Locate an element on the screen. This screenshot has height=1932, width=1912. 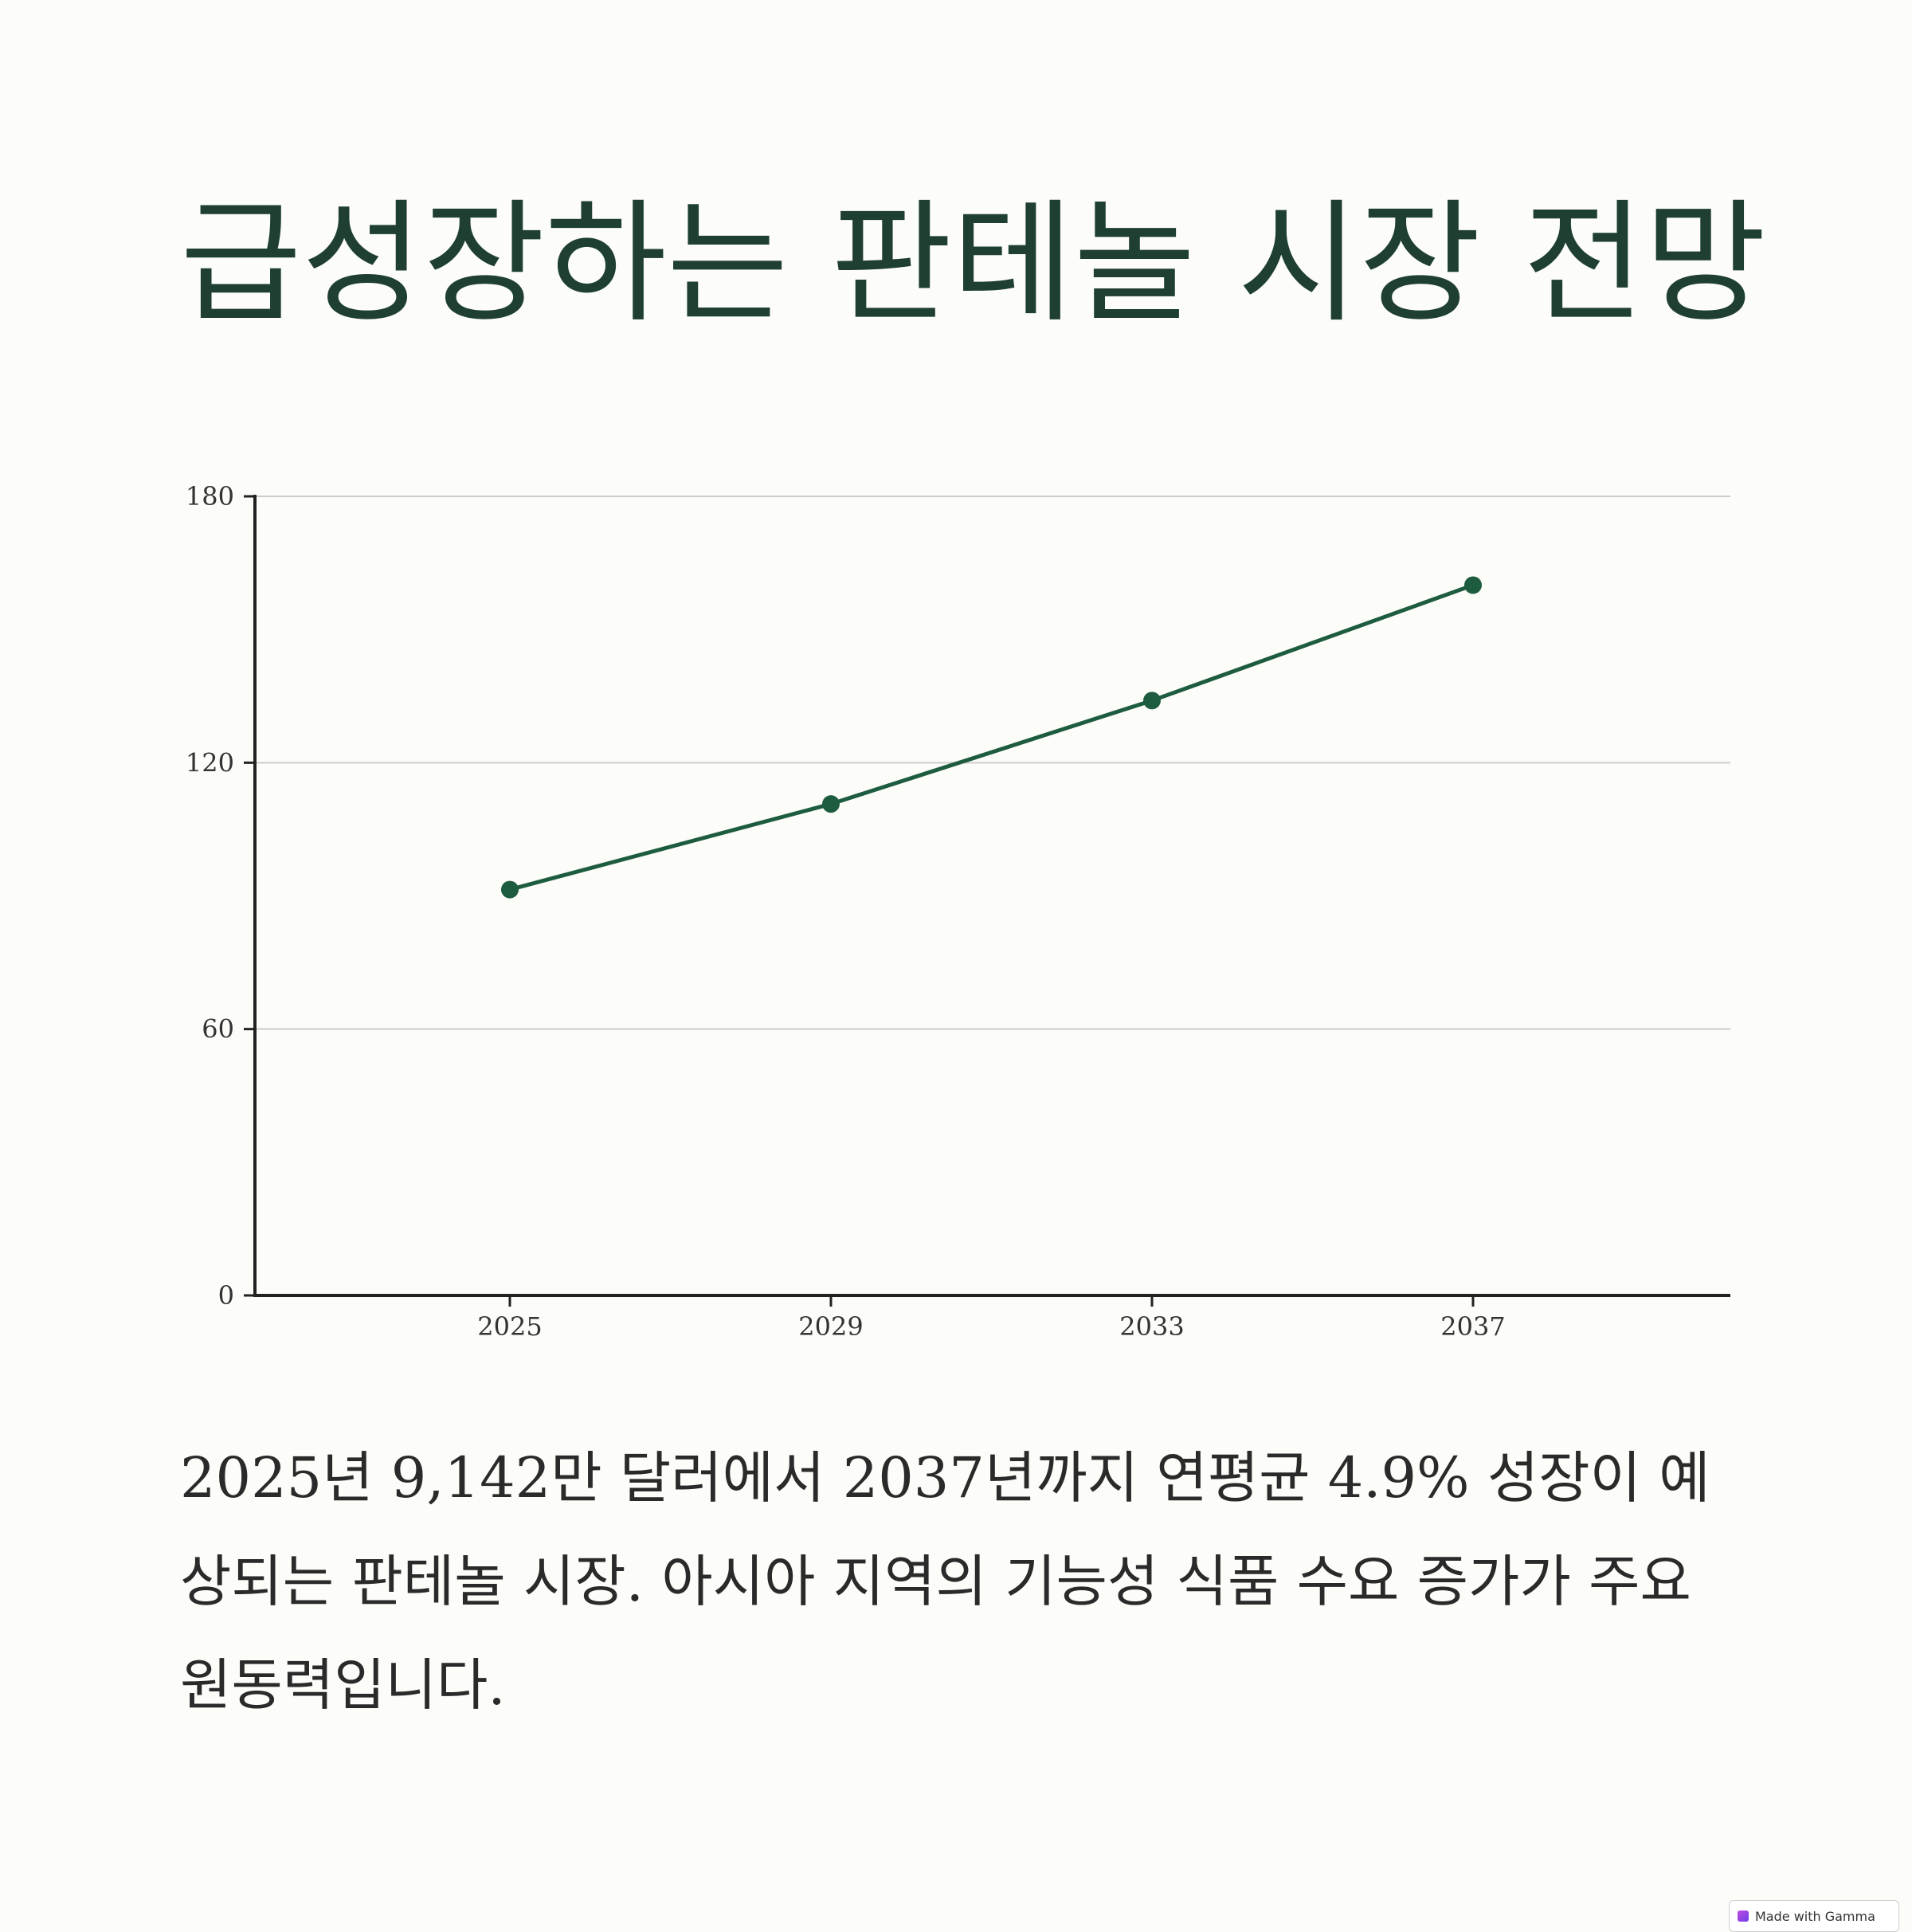
data-point-2029 is located at coordinates (831, 804).